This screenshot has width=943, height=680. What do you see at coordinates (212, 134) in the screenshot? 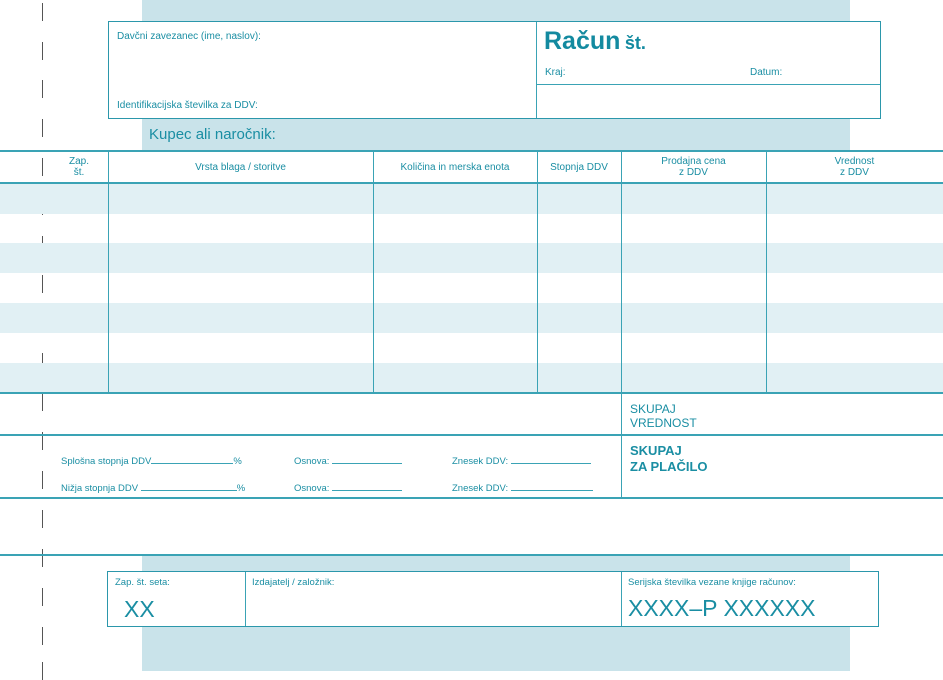
I see `buyer-label: Kupec ali naročnik:` at bounding box center [212, 134].